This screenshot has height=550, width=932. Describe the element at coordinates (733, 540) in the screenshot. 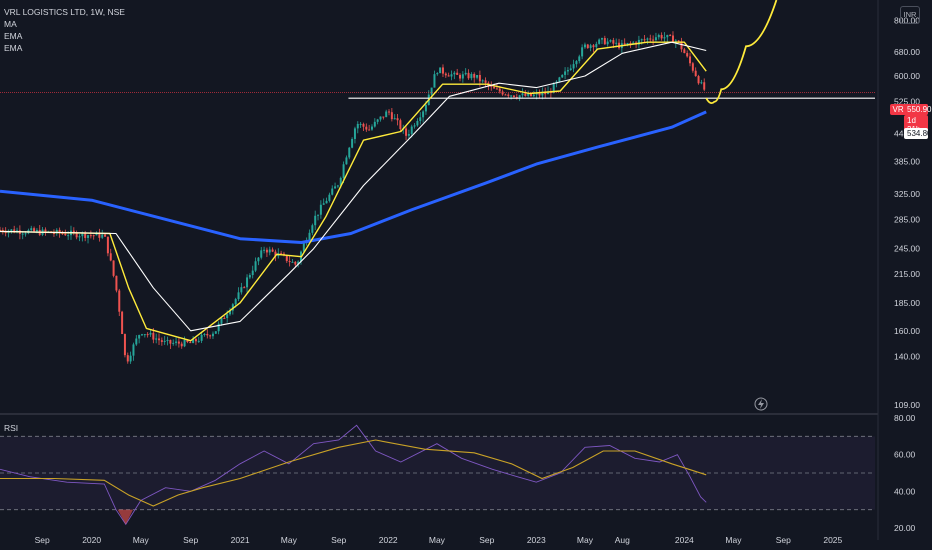

I see `x-tick-label: May` at that location.